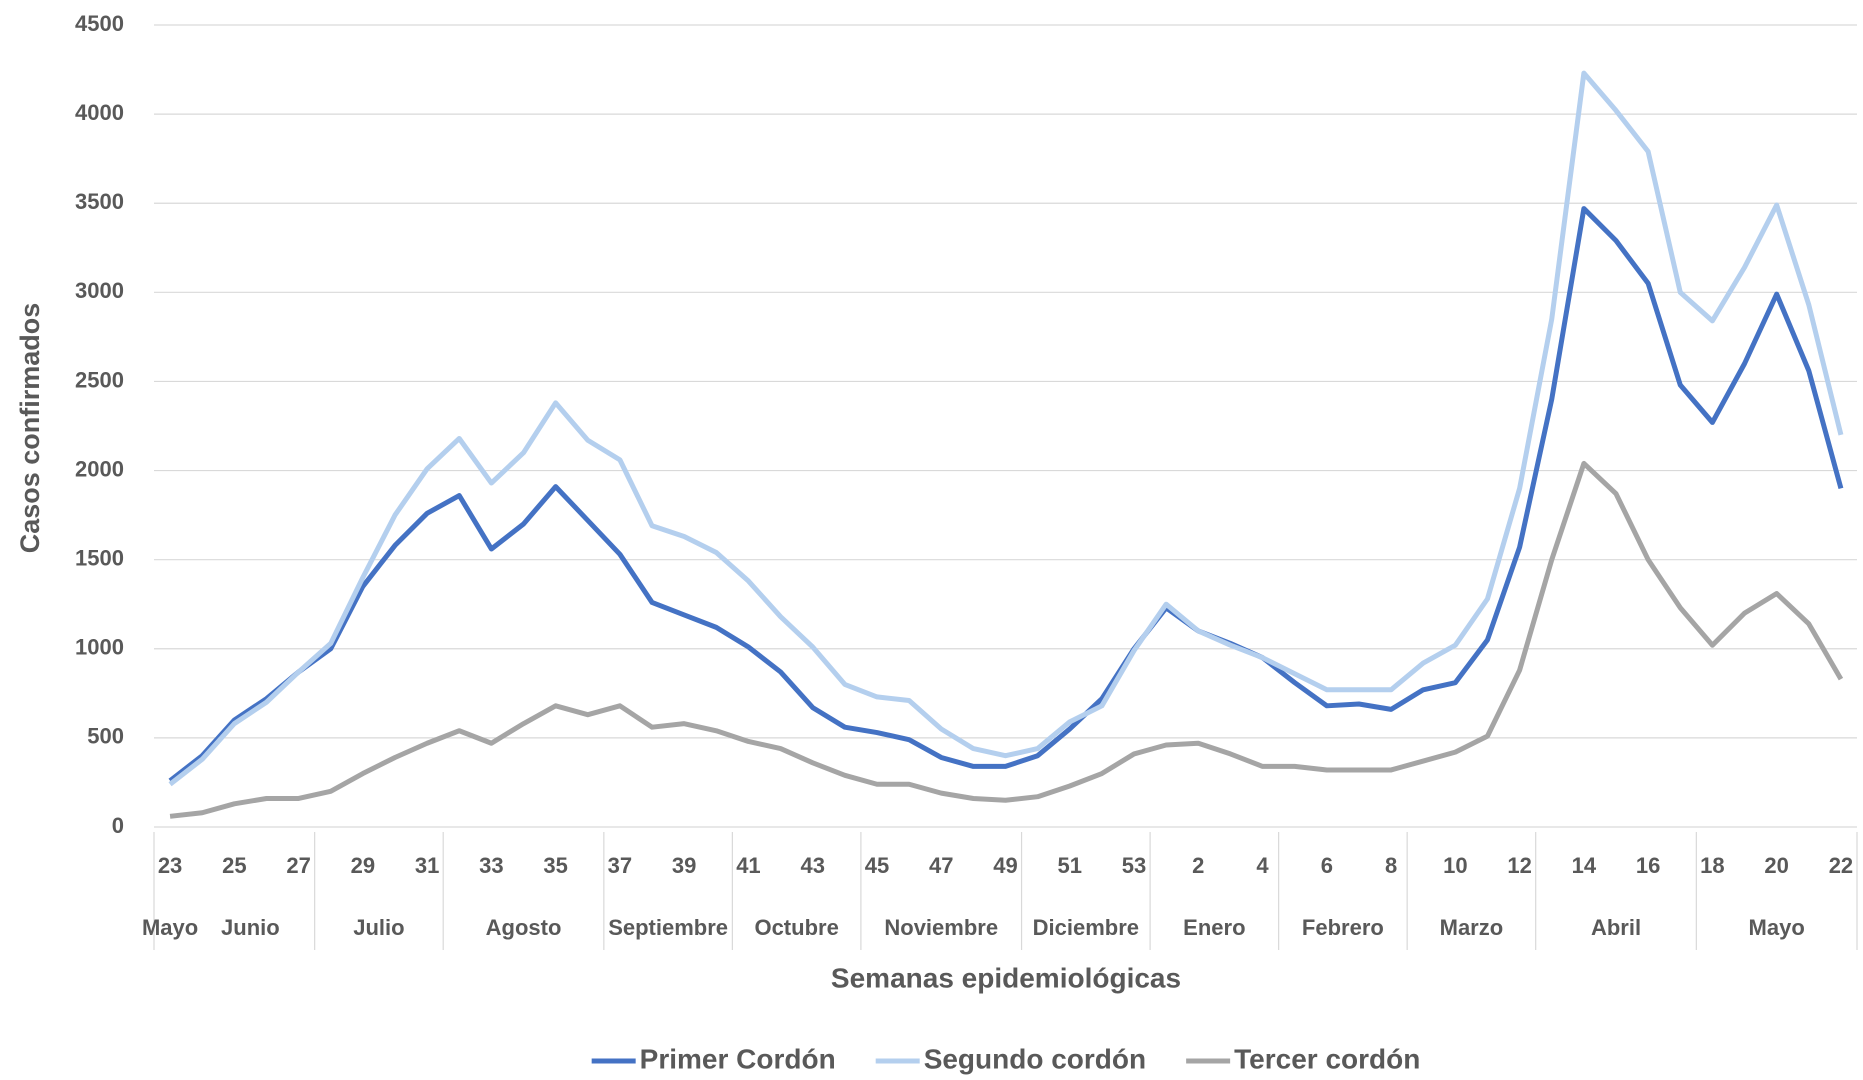 The image size is (1863, 1080). Describe the element at coordinates (1616, 927) in the screenshot. I see `month-label: Abril` at that location.